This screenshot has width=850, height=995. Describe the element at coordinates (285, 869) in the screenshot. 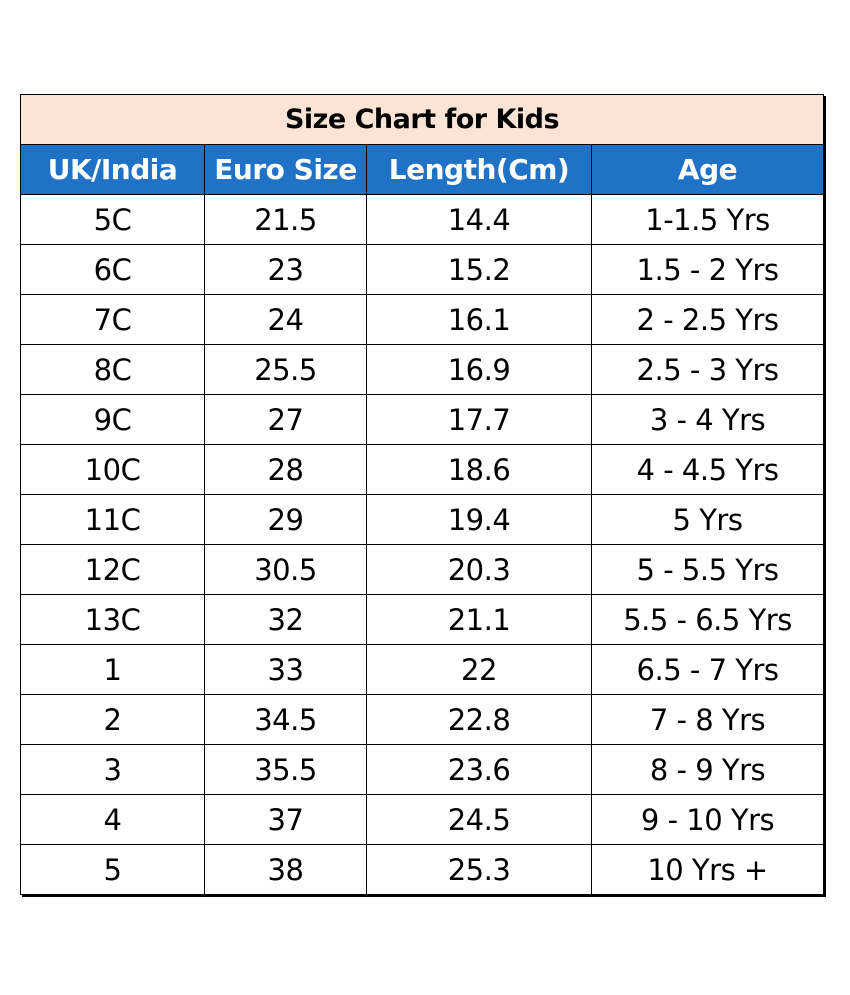

I see `euro-size-cell: 38` at that location.